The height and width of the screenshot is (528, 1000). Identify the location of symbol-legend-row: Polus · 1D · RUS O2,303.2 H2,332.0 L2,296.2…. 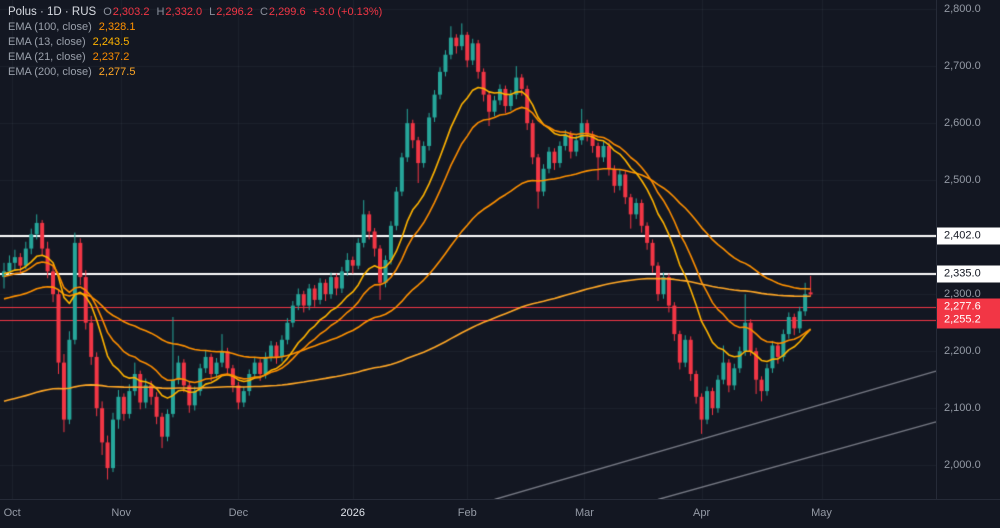
(195, 12).